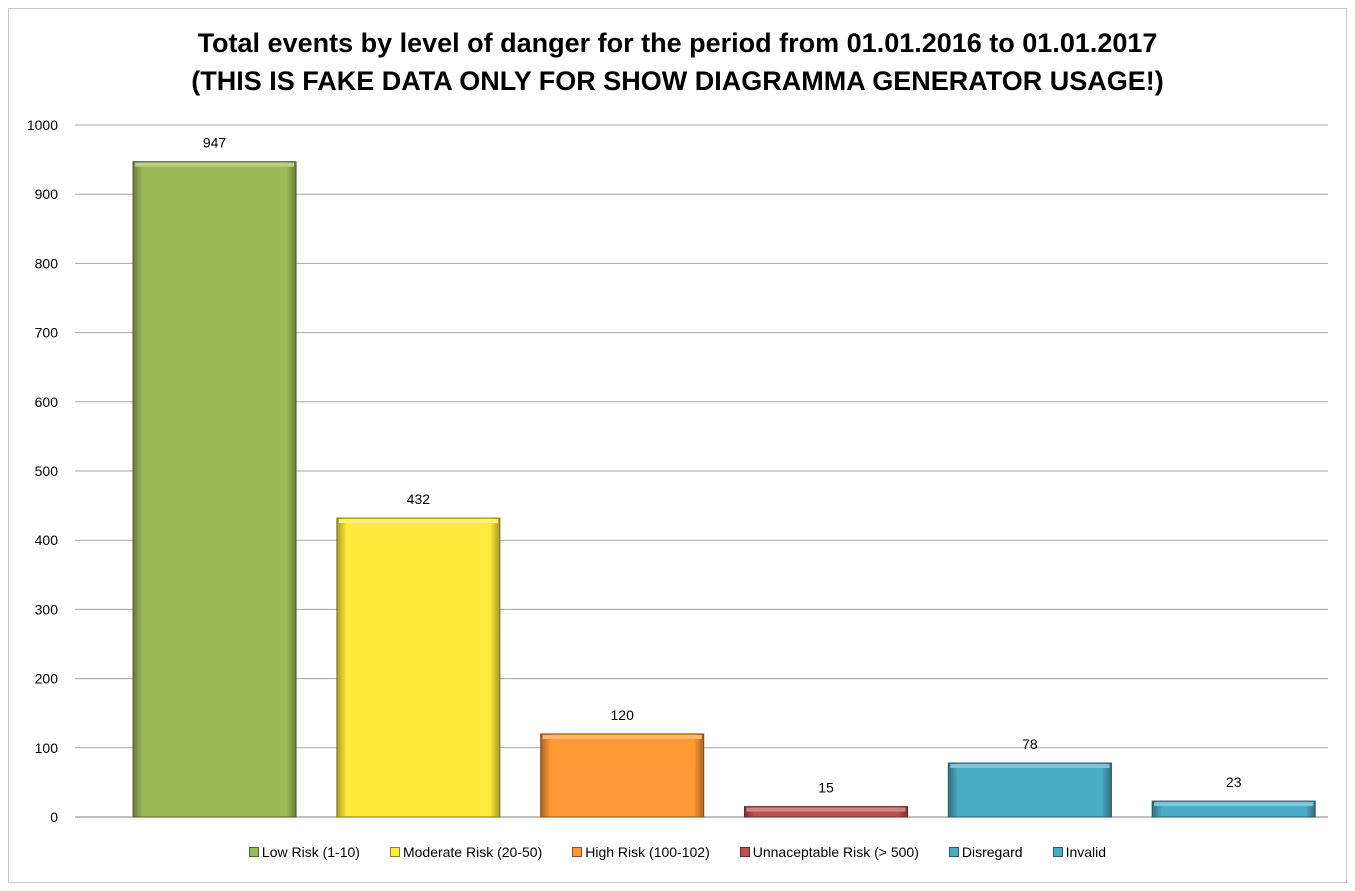  I want to click on legend-label: Low Risk (1-10), so click(310, 852).